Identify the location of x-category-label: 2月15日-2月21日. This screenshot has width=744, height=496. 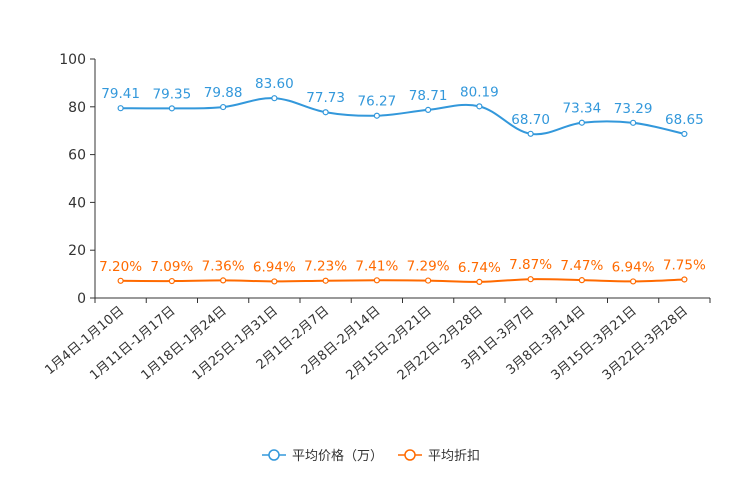
(389, 344).